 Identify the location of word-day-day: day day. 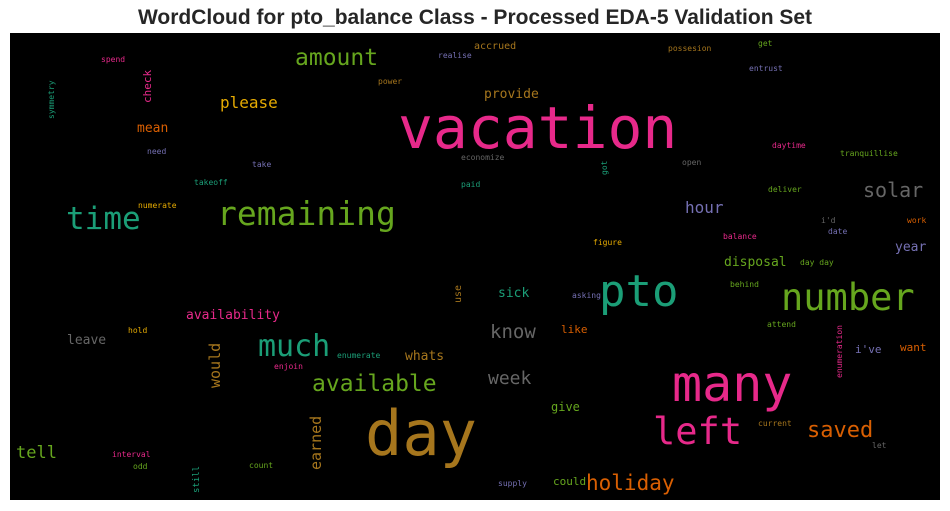
(817, 262).